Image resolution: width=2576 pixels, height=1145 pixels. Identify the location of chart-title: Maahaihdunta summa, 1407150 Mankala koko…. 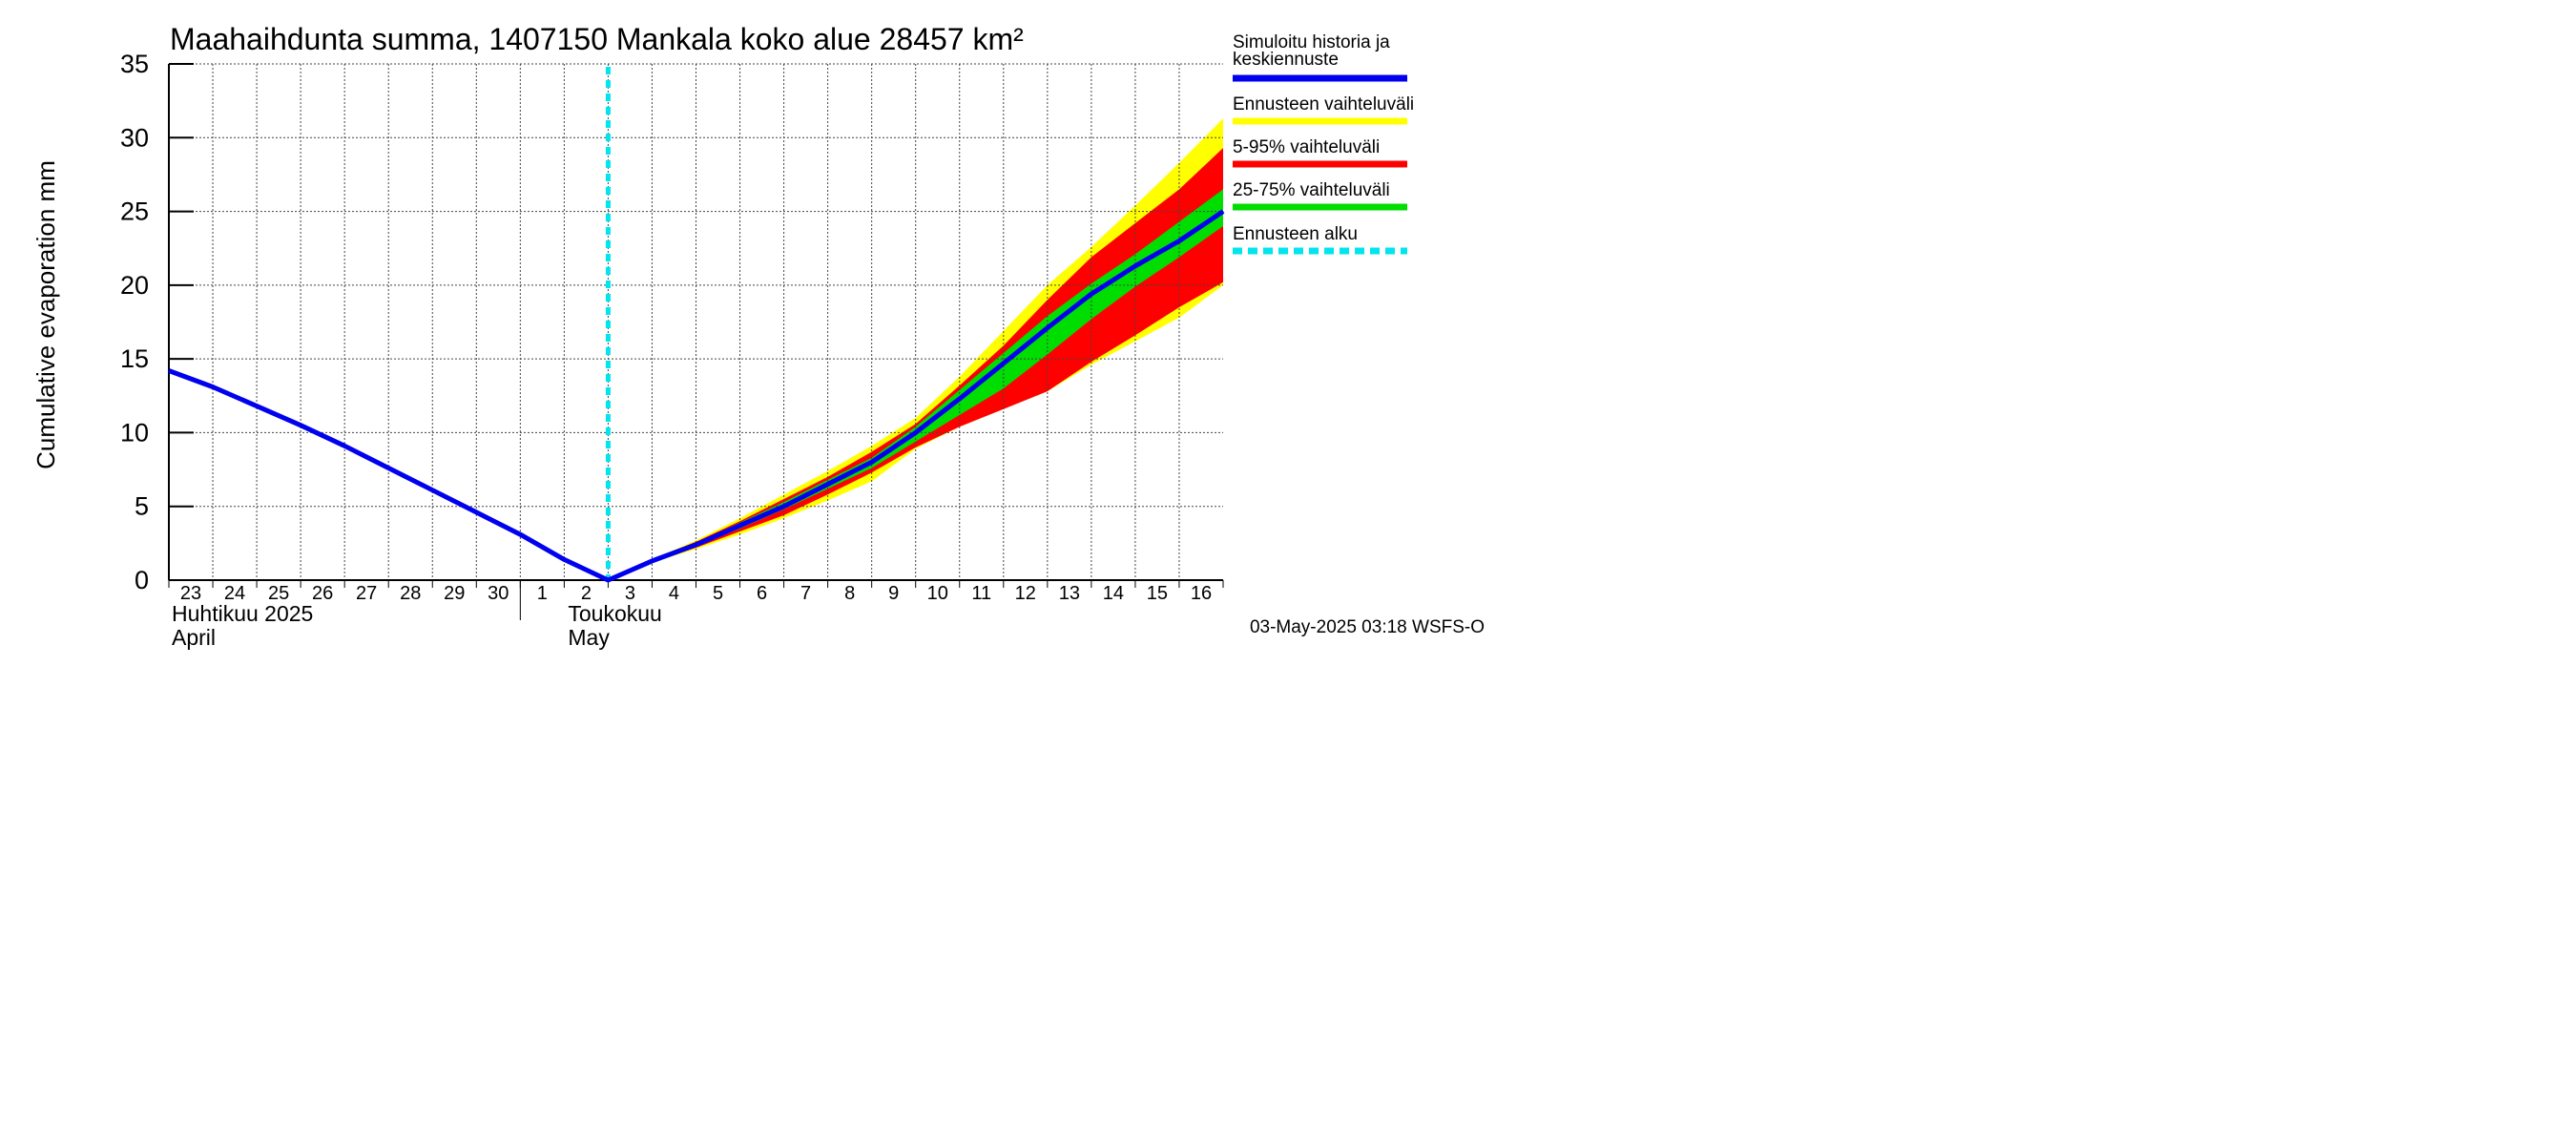
(597, 39).